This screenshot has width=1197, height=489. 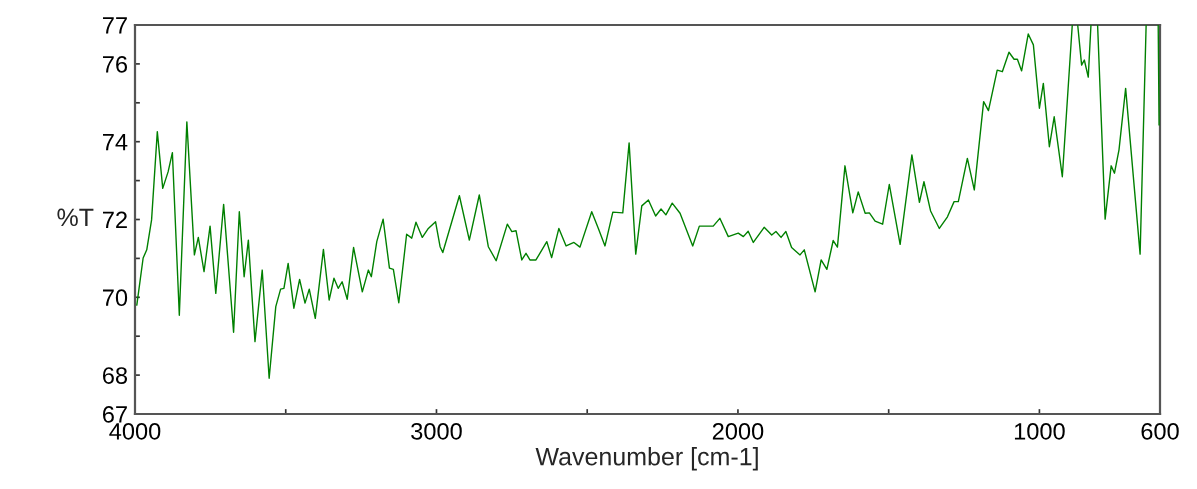 What do you see at coordinates (115, 25) in the screenshot?
I see `y-tick-label: 77` at bounding box center [115, 25].